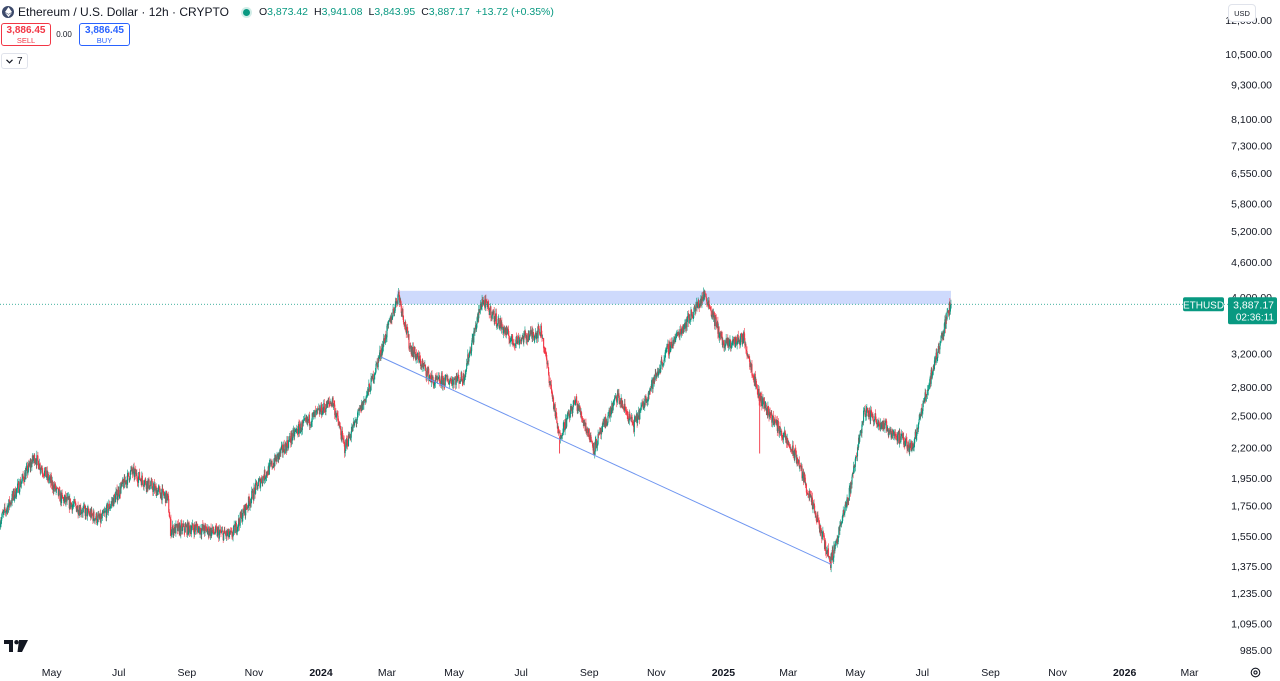 This screenshot has height=681, width=1280. What do you see at coordinates (724, 673) in the screenshot?
I see `time-tick-label: 2025` at bounding box center [724, 673].